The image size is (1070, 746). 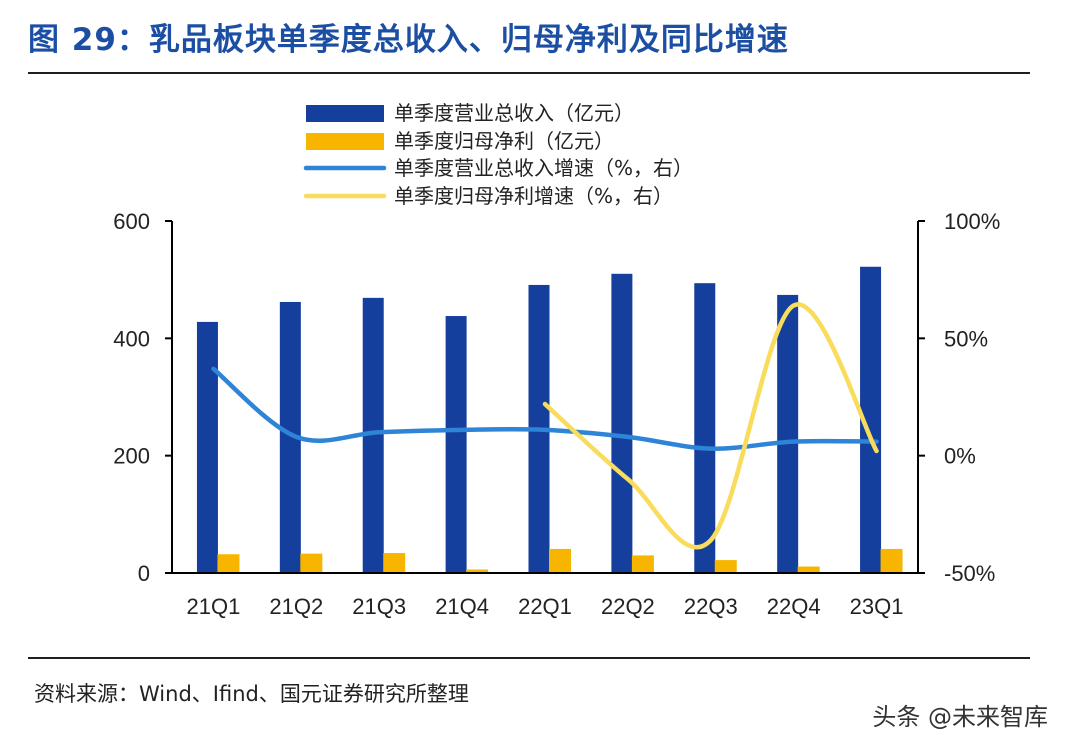 I want to click on right-tick-label: 100%, so click(x=972, y=221).